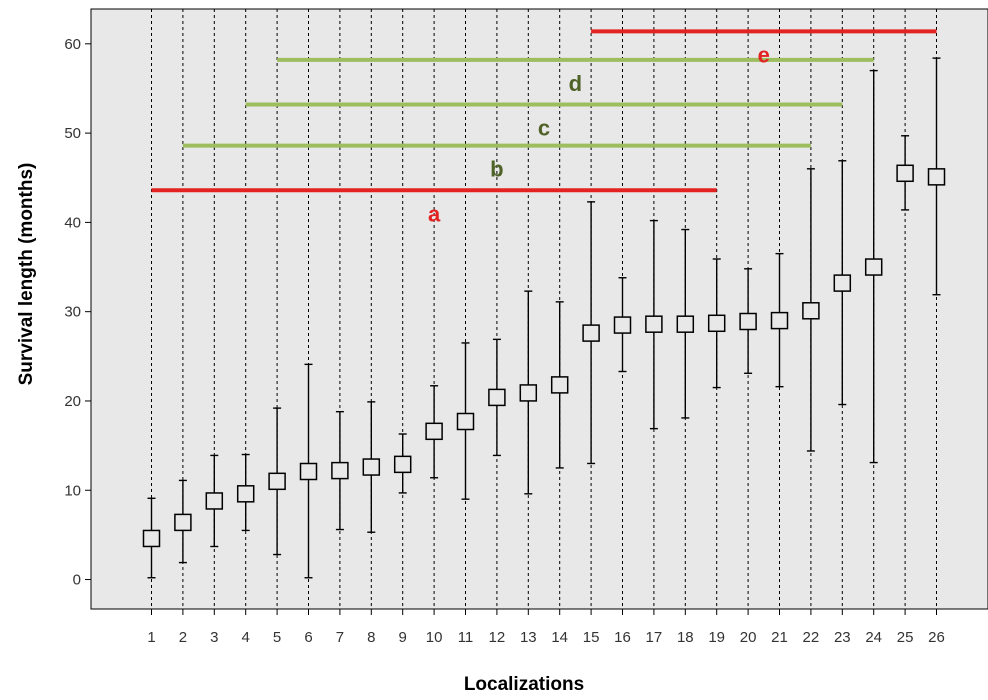 The width and height of the screenshot is (988, 700). Describe the element at coordinates (151, 637) in the screenshot. I see `x-tick-label-1: 1` at that location.